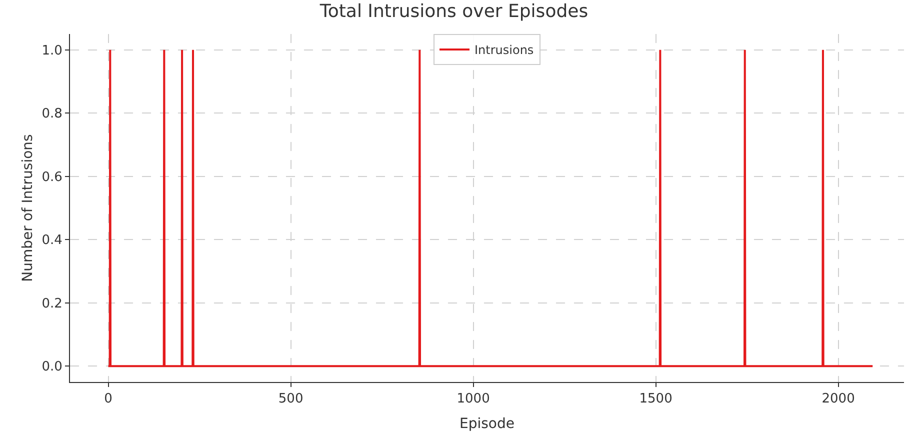  Describe the element at coordinates (108, 399) in the screenshot. I see `x-tick-label: 0` at that location.